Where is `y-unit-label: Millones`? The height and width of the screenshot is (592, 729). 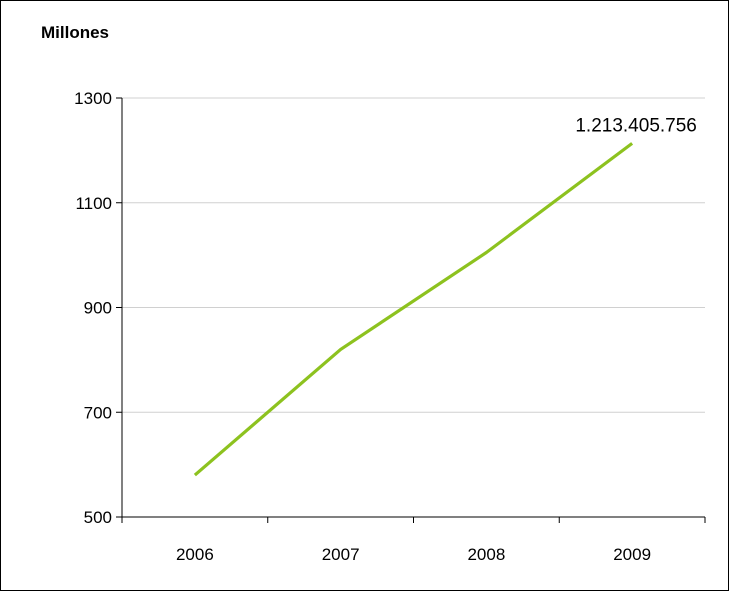
y-unit-label: Millones is located at coordinates (75, 32).